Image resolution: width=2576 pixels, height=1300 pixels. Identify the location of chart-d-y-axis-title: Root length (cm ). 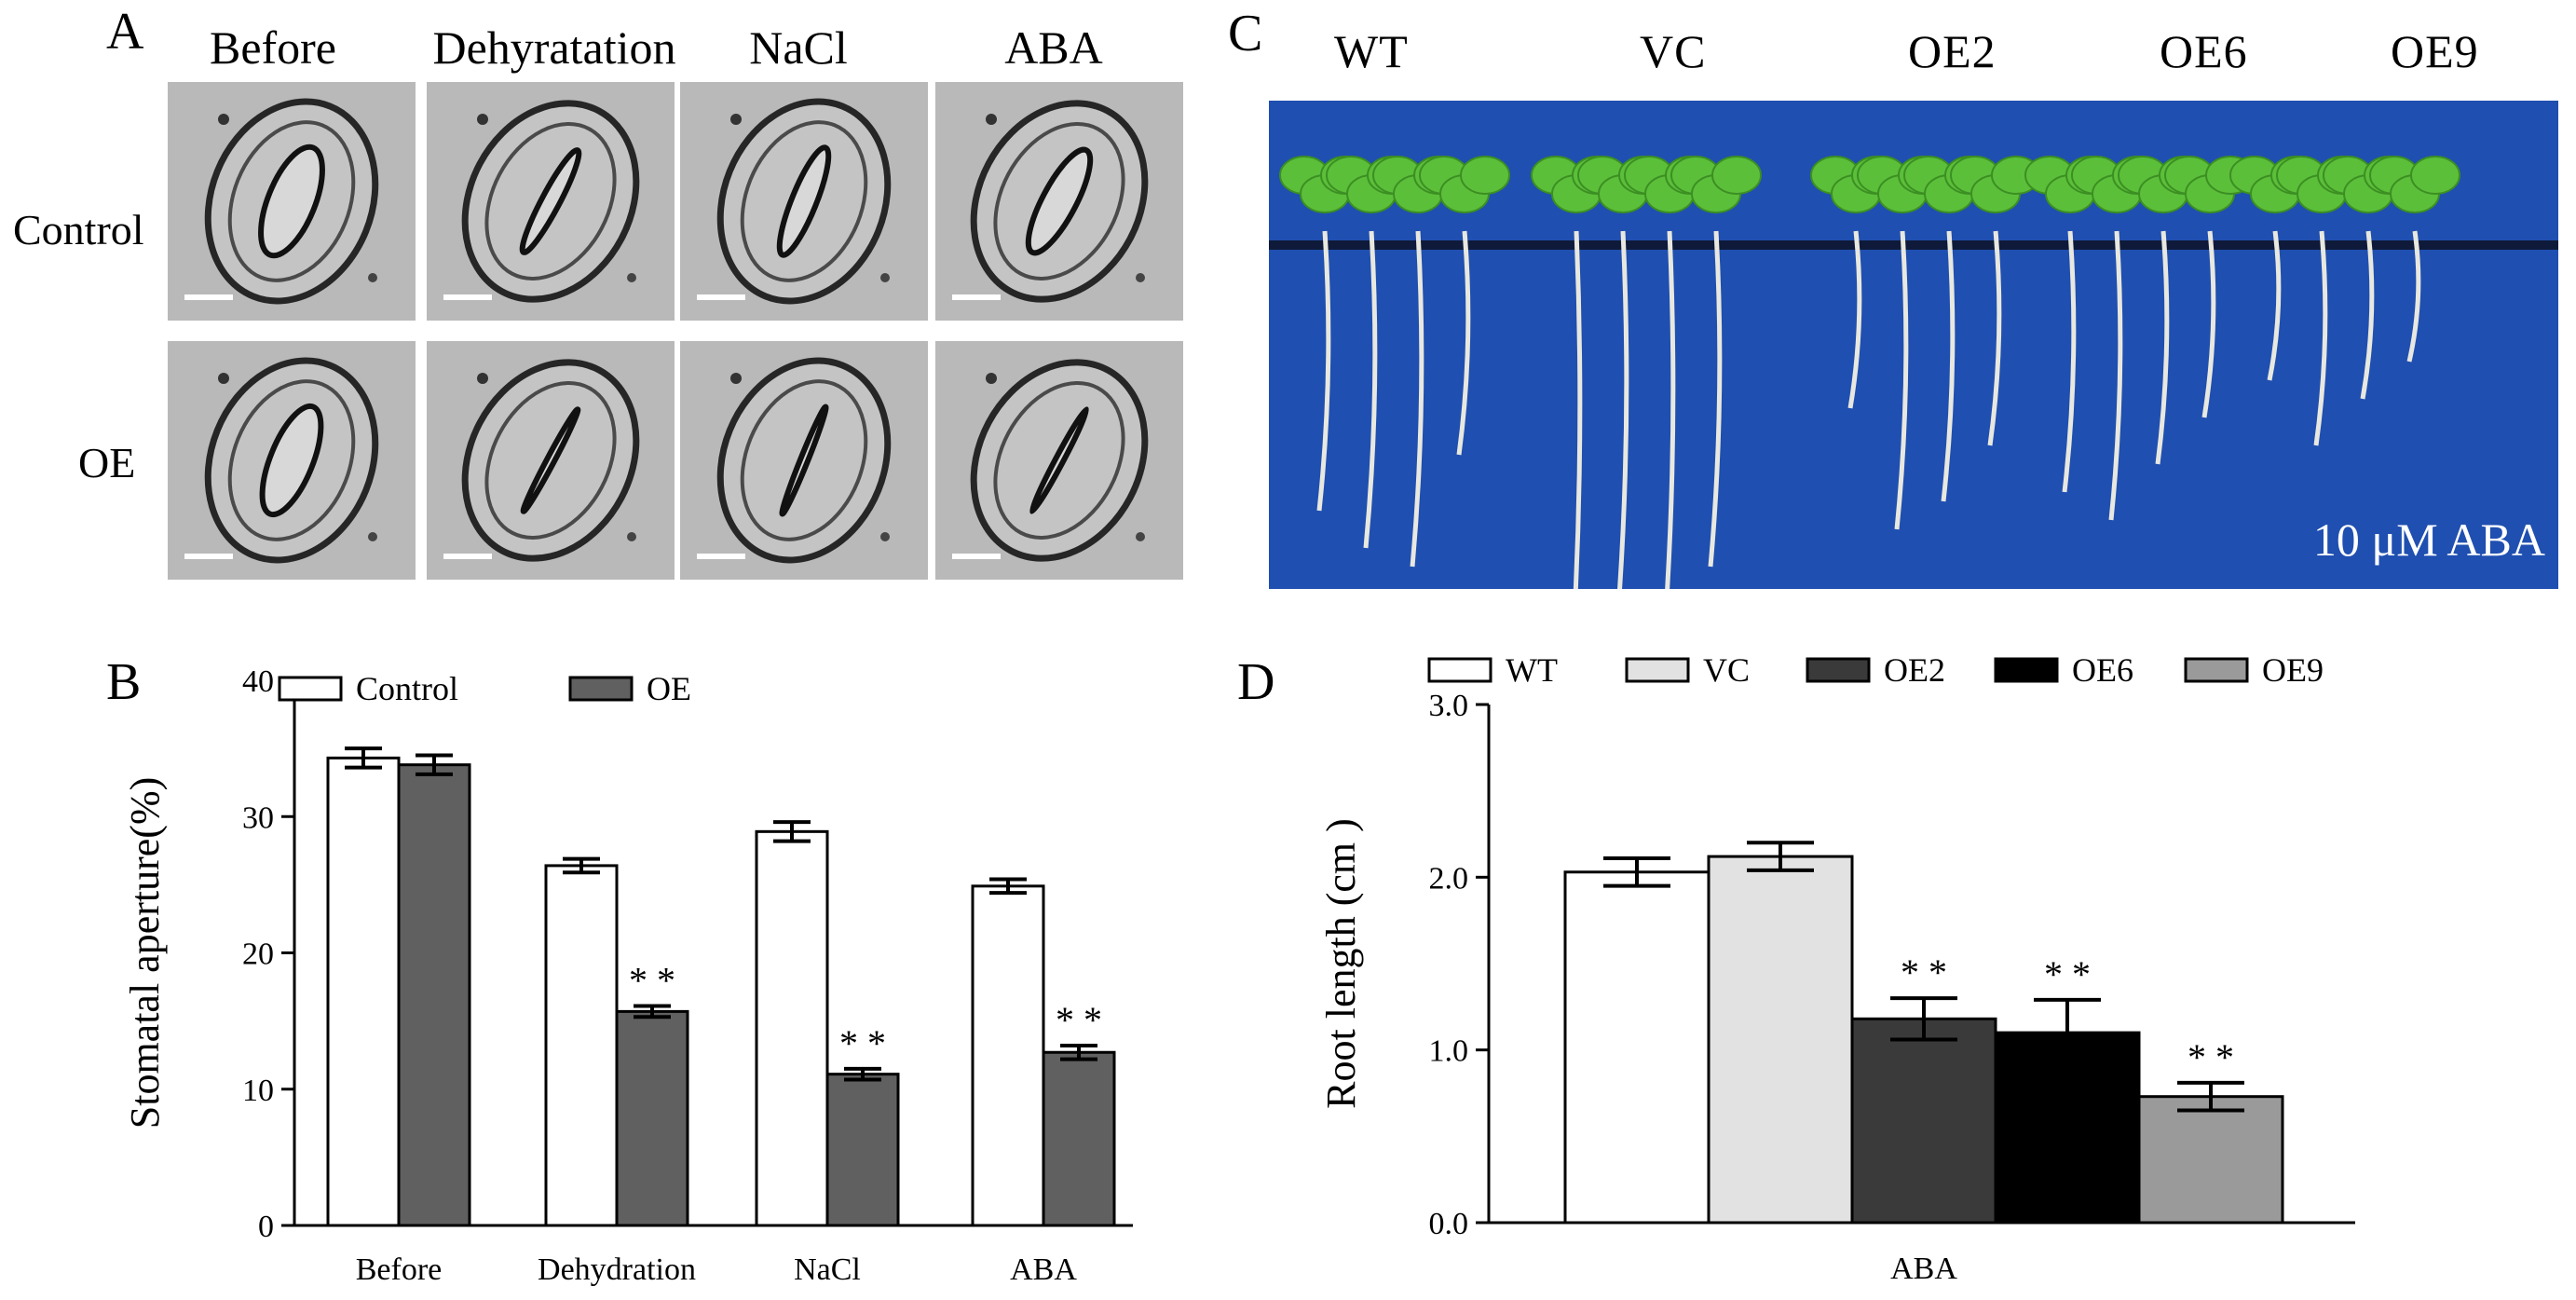
(1341, 963).